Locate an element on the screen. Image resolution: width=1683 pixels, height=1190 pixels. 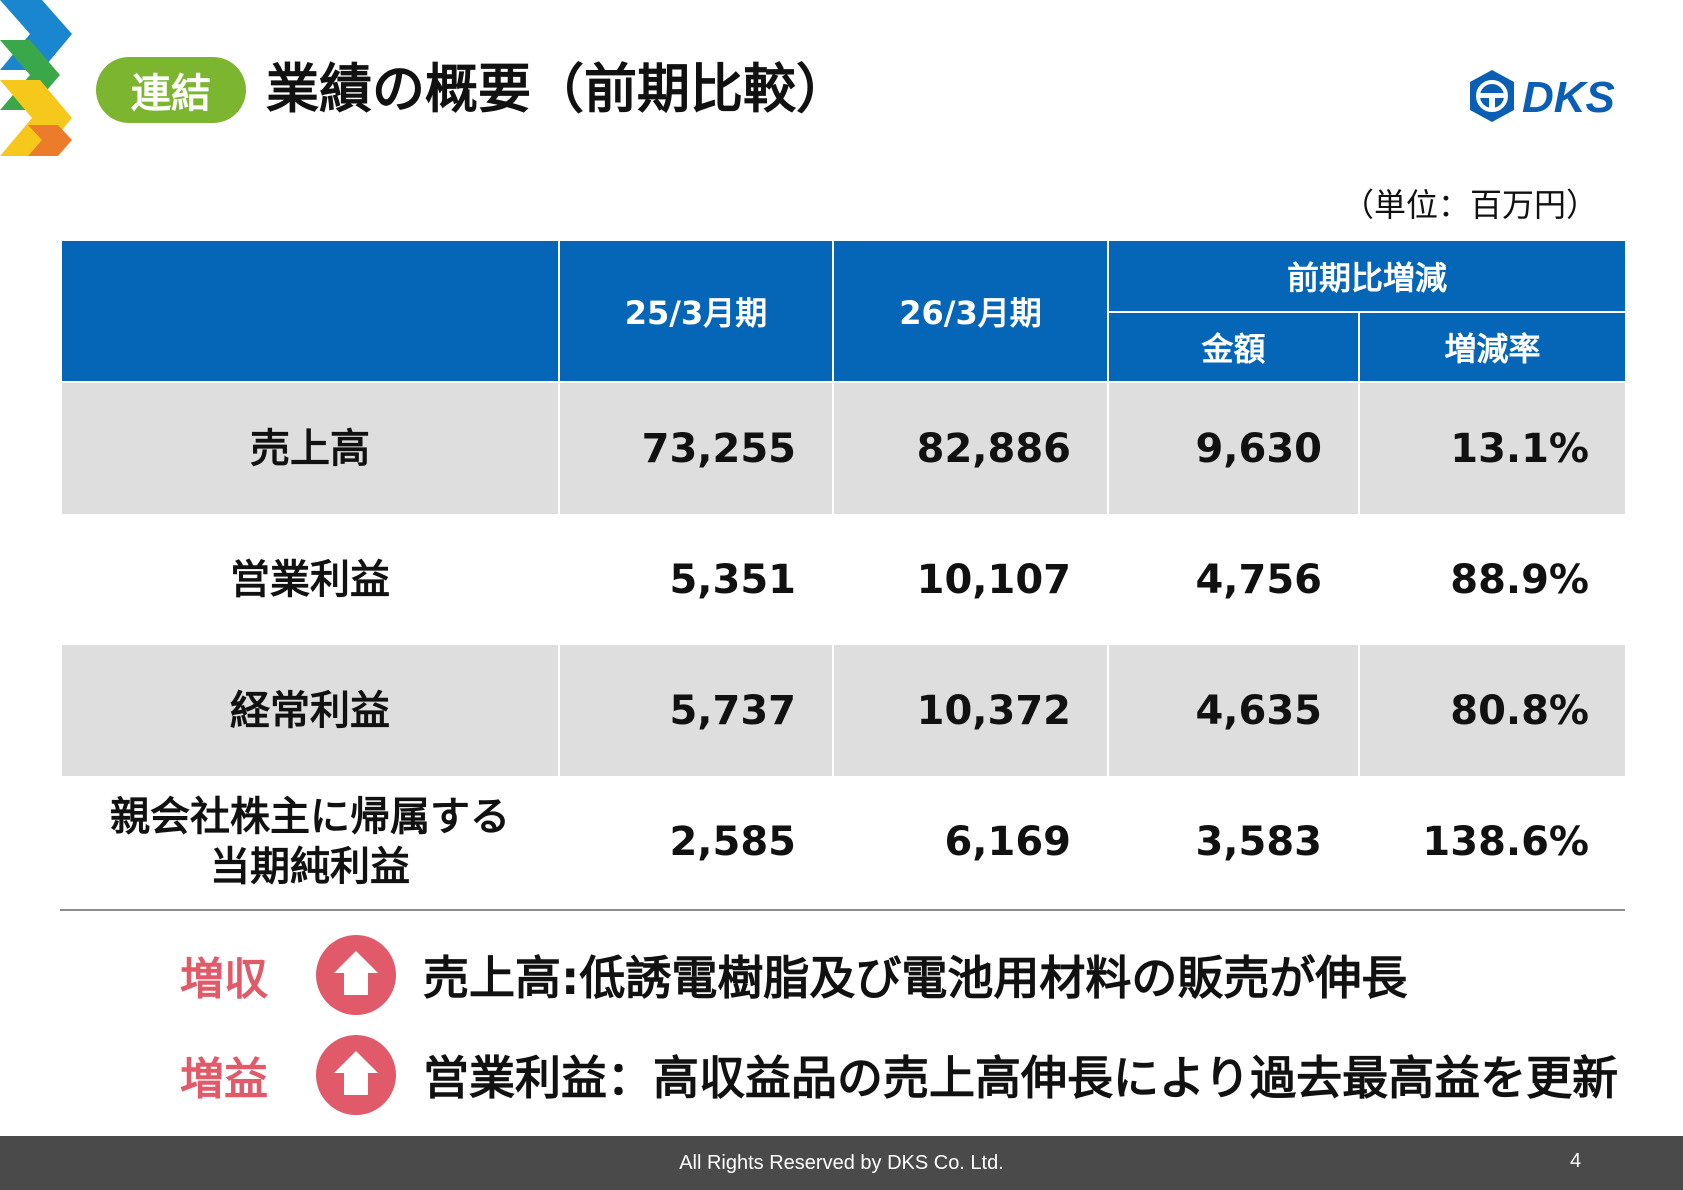
table-divider is located at coordinates (842, 910).